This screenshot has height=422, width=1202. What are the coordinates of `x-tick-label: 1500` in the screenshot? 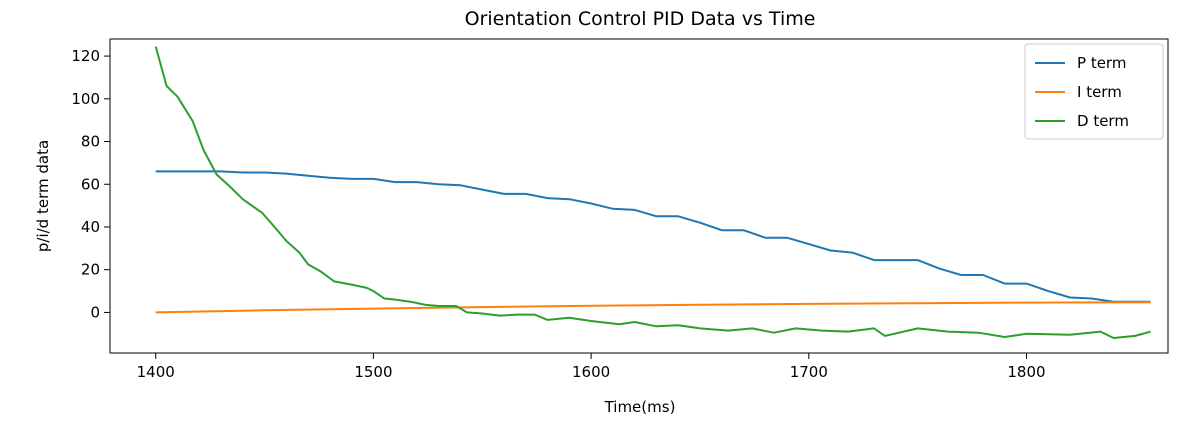 It's located at (373, 372).